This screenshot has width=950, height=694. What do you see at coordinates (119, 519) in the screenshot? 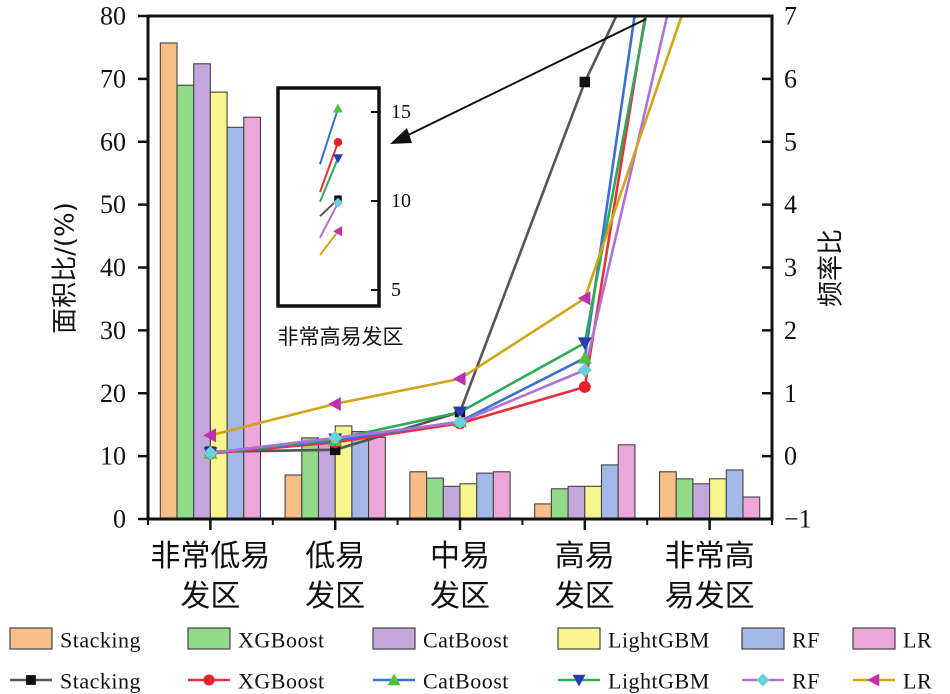
I see `y-tick-label: 0` at bounding box center [119, 519].